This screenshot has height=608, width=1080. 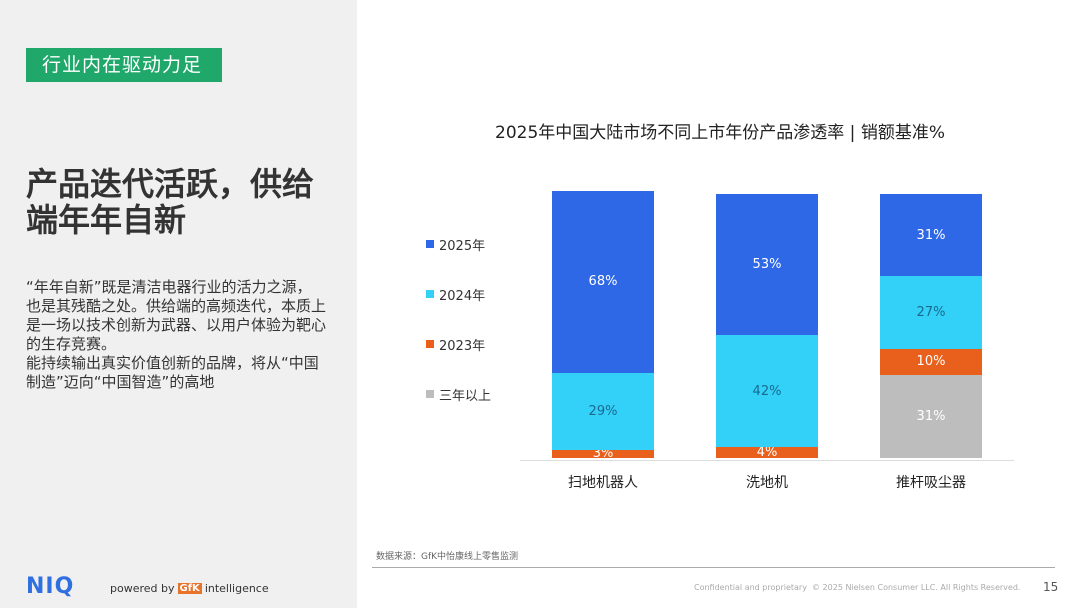 I want to click on legend-label: 2025年, so click(x=462, y=246).